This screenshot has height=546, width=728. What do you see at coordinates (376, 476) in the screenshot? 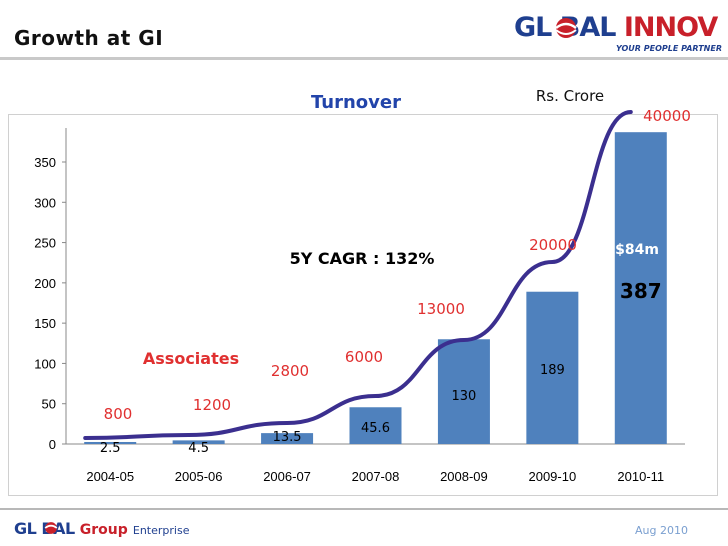
I see `x-tick-label: 2007-08` at bounding box center [376, 476].